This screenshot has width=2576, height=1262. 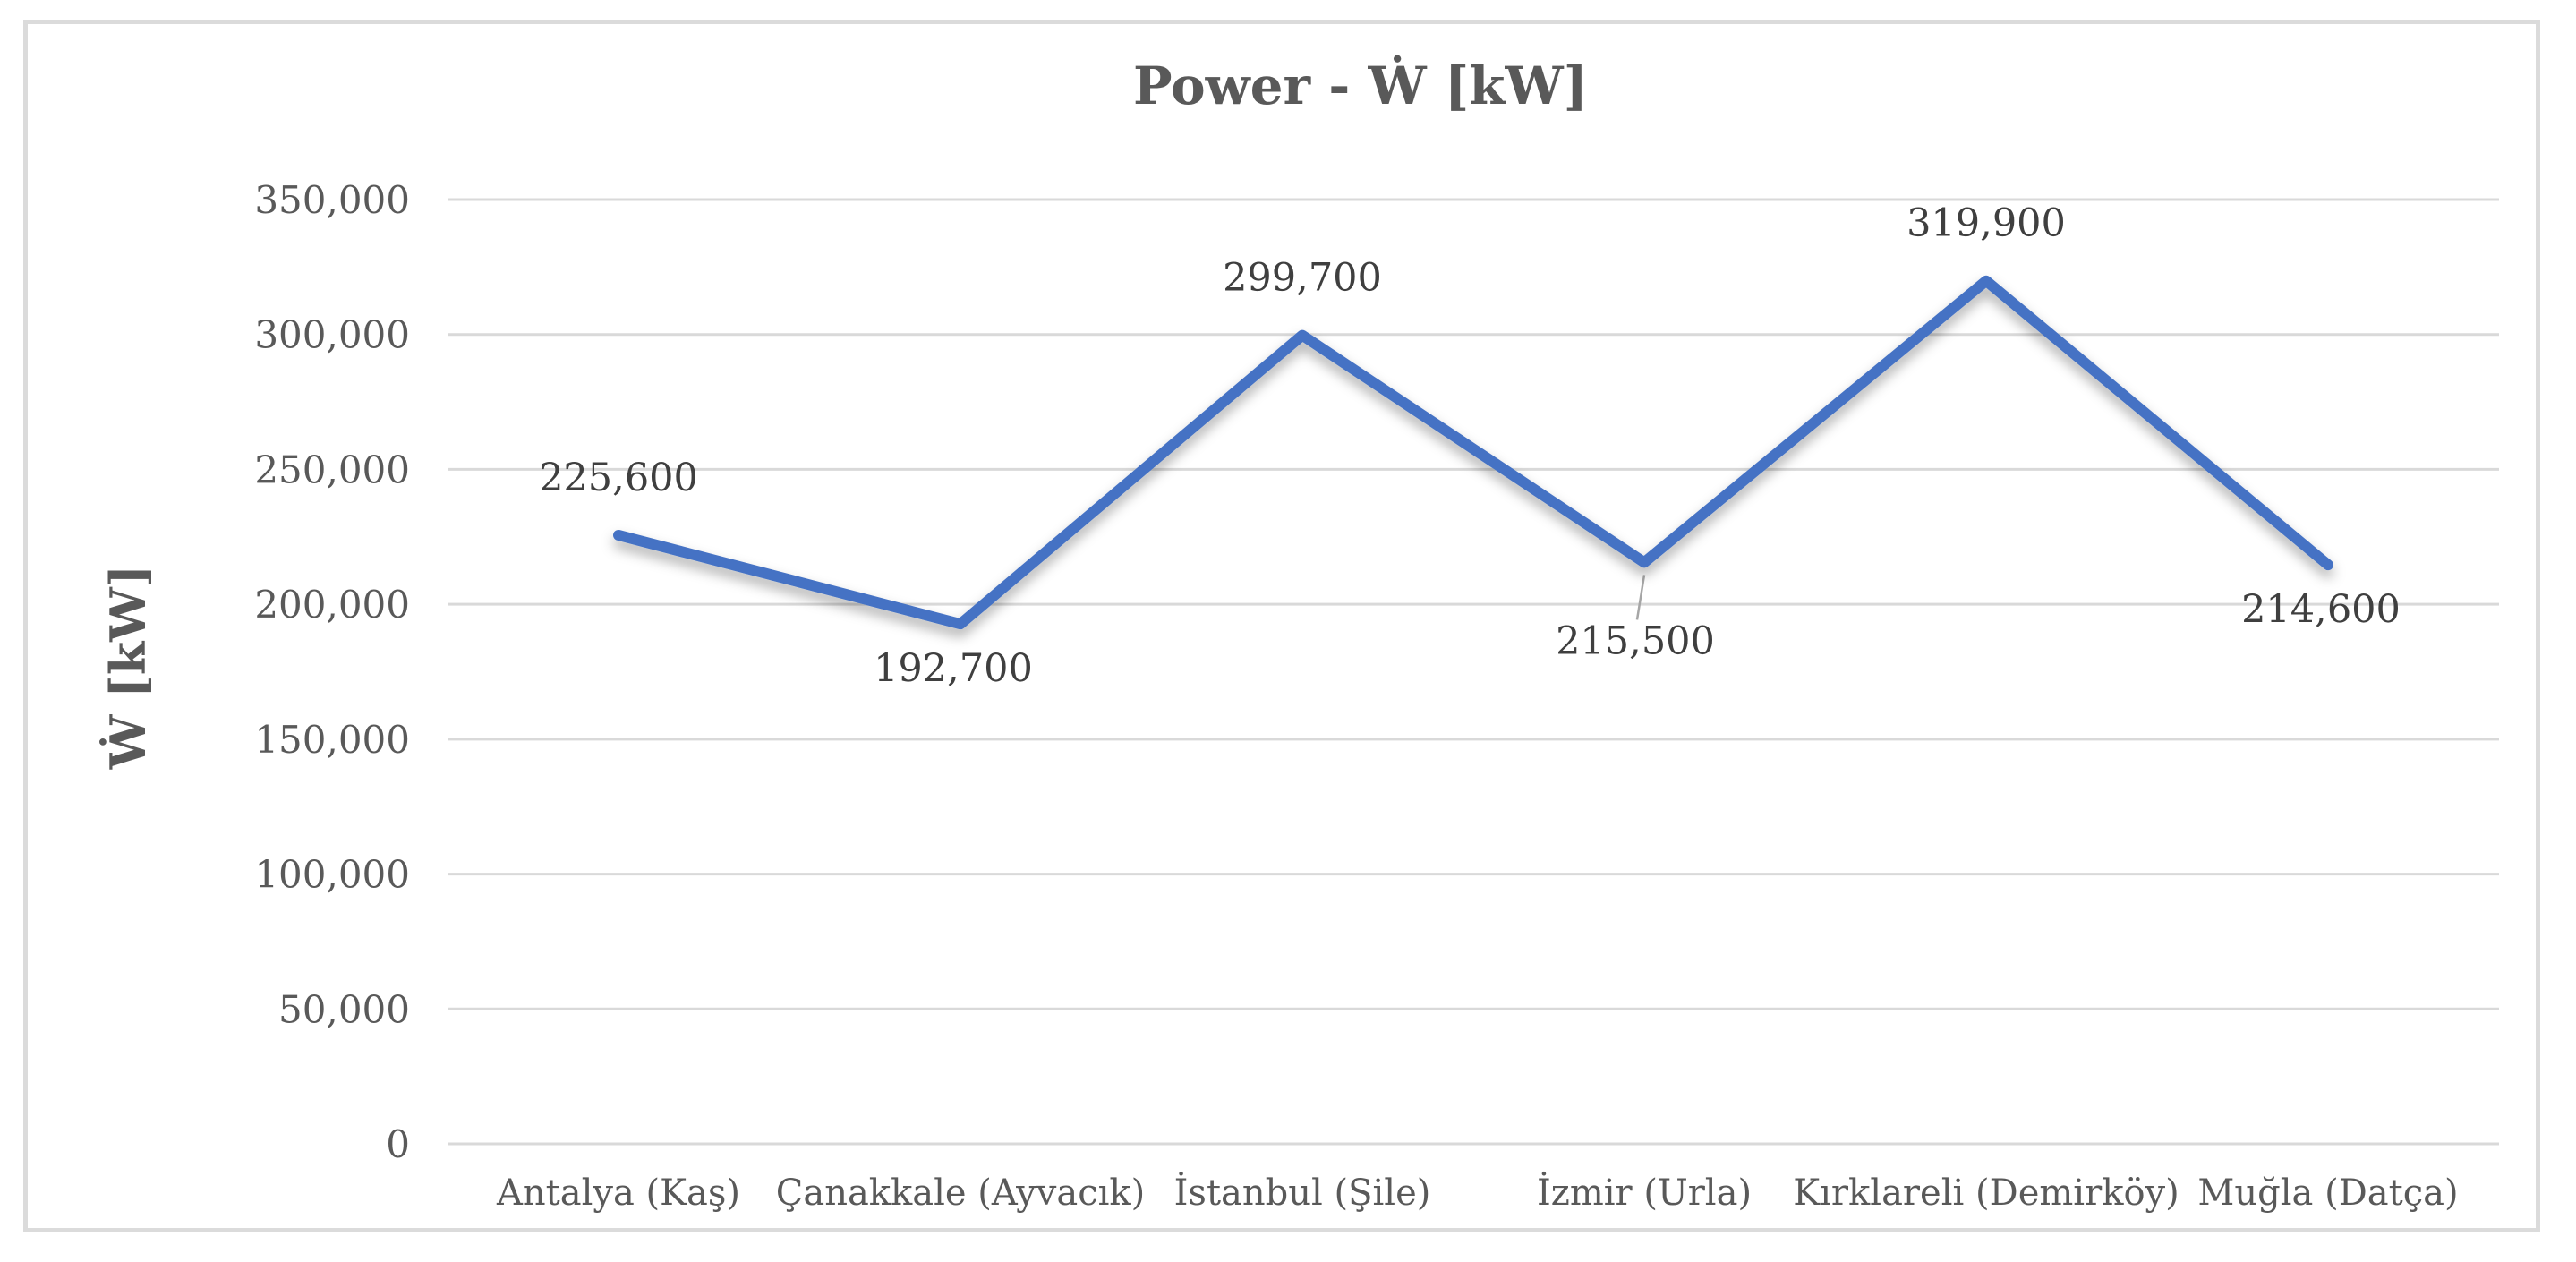 I want to click on data-label: 225,600, so click(x=618, y=478).